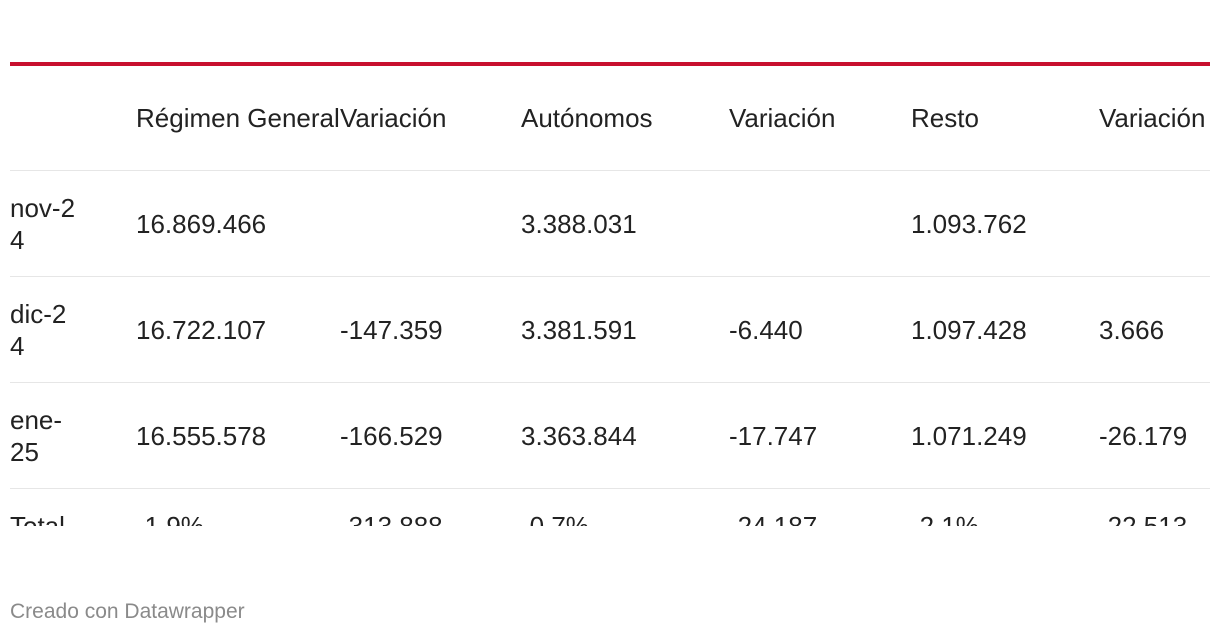  I want to click on row-label: ene-25, so click(73, 435).